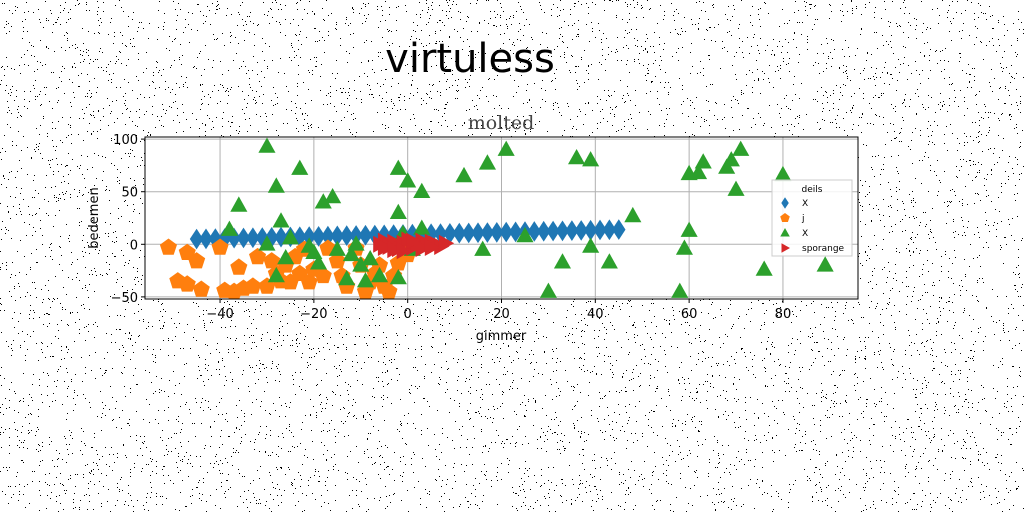 The image size is (1024, 512). I want to click on x-tick-label: 20, so click(501, 314).